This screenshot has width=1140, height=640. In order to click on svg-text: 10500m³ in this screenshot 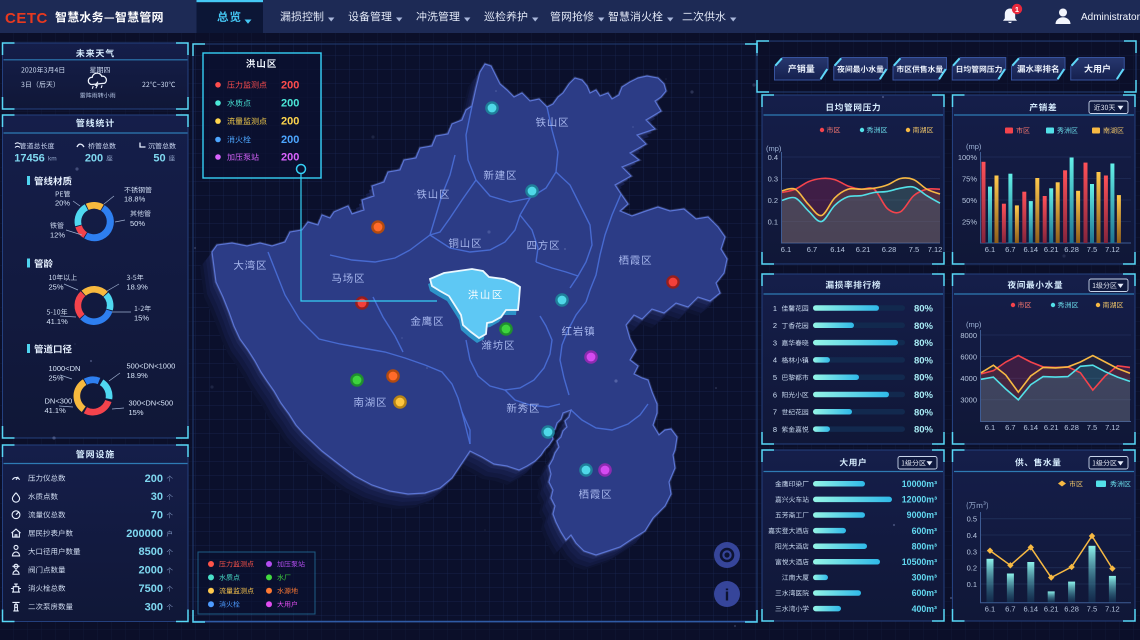, I will do `click(919, 562)`.